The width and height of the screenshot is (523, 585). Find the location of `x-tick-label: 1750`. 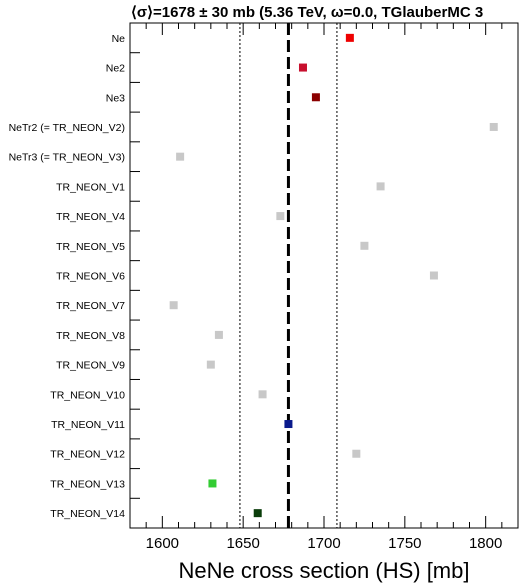

x-tick-label: 1750 is located at coordinates (404, 543).